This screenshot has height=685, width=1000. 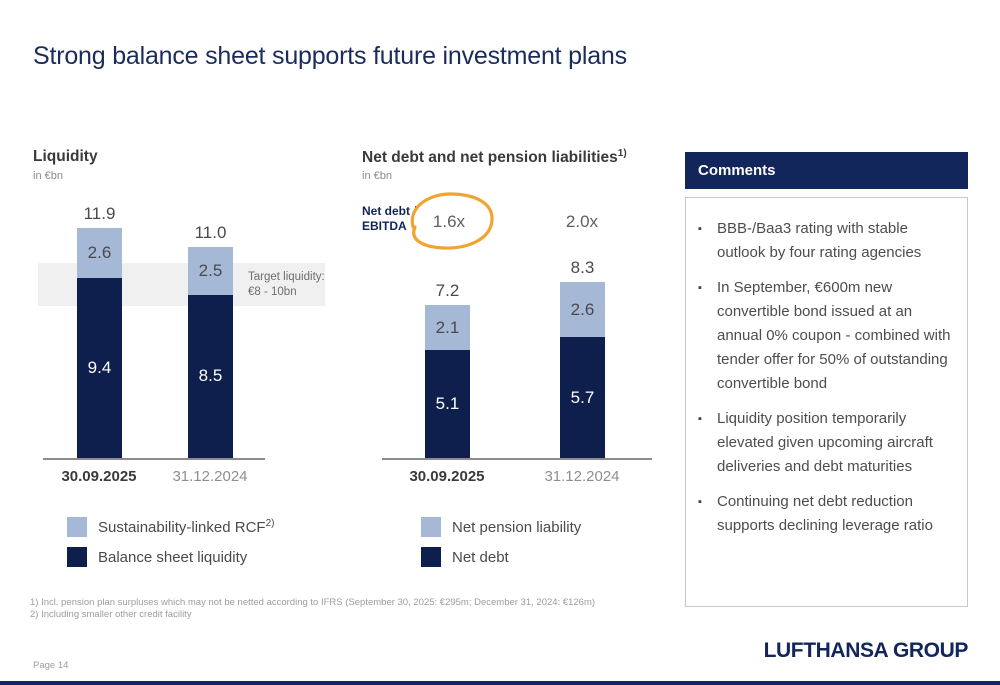 What do you see at coordinates (77, 557) in the screenshot?
I see `balance-sheet-swatch-icon` at bounding box center [77, 557].